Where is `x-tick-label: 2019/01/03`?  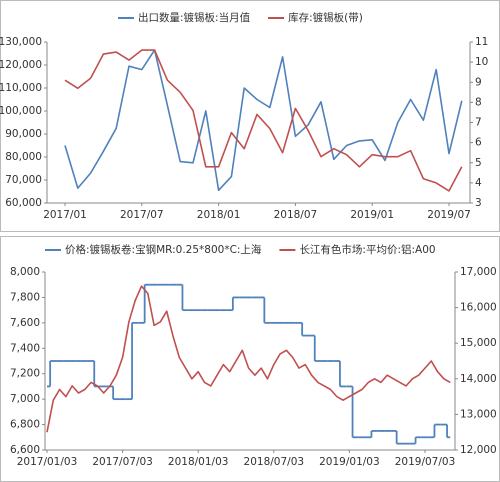 x-tick-label: 2019/01/03 is located at coordinates (349, 462).